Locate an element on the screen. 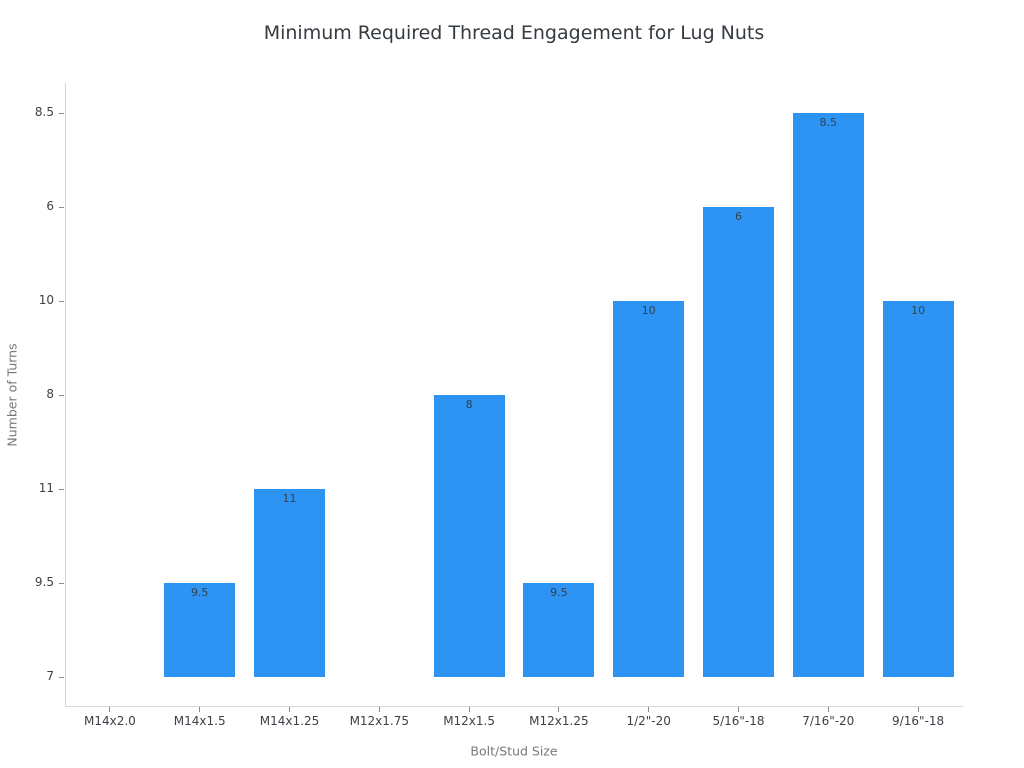  x-tick-label: 1/2"-20 is located at coordinates (648, 721).